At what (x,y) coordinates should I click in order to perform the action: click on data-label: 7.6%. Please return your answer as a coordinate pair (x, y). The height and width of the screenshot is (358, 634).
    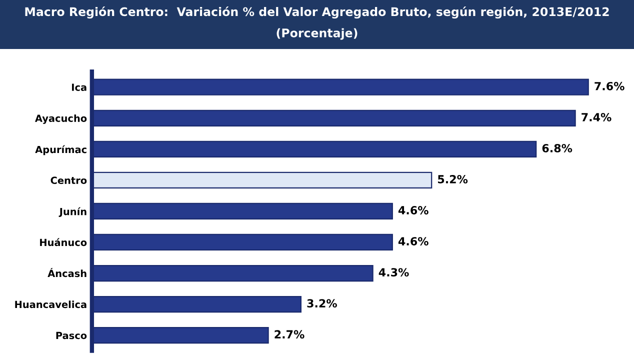
    Looking at the image, I should click on (609, 86).